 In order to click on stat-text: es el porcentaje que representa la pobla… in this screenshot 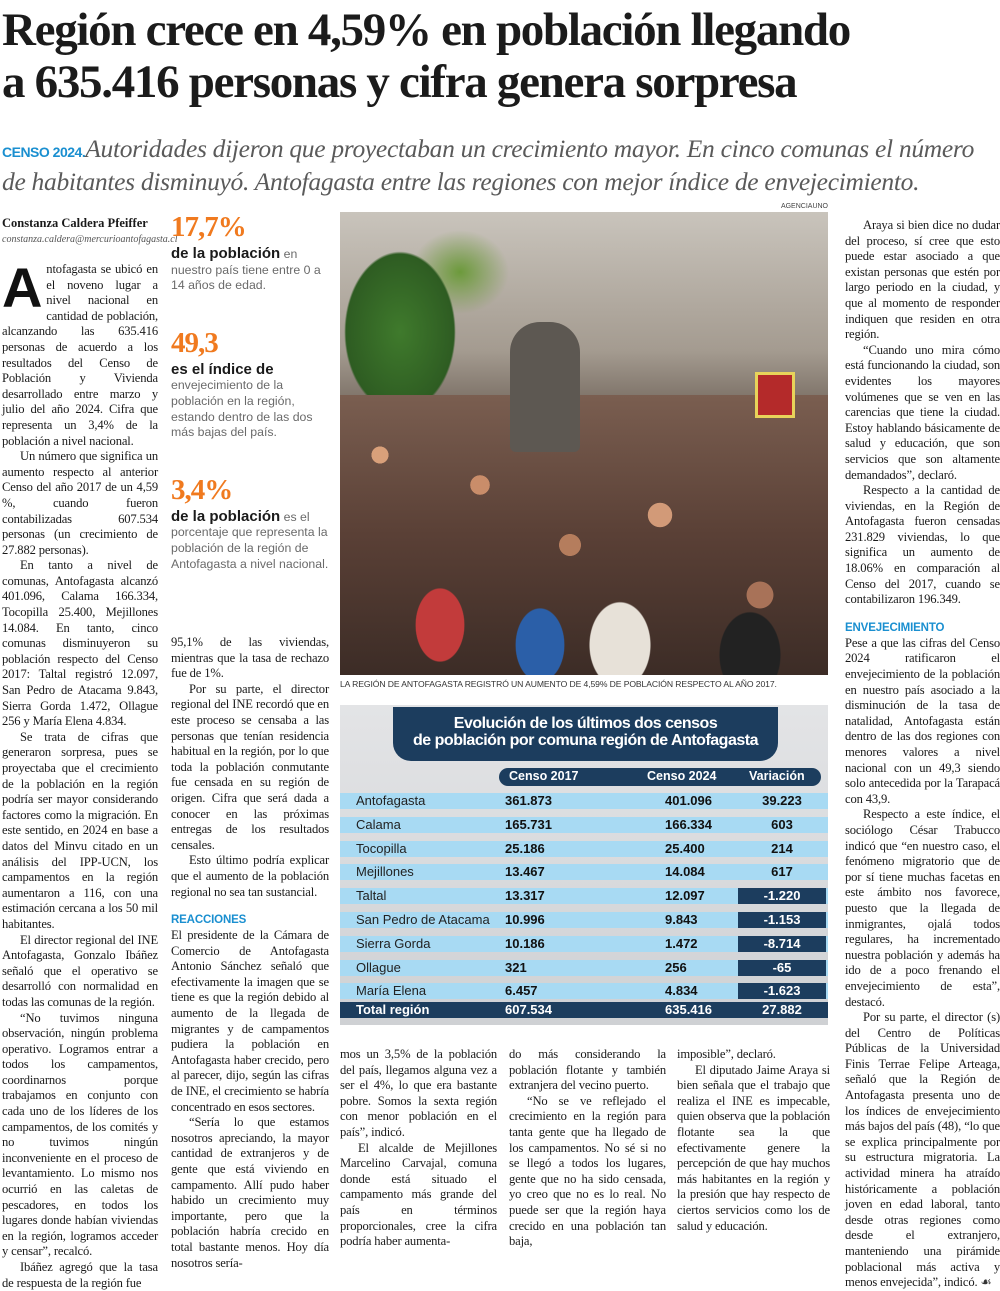, I will do `click(250, 540)`.